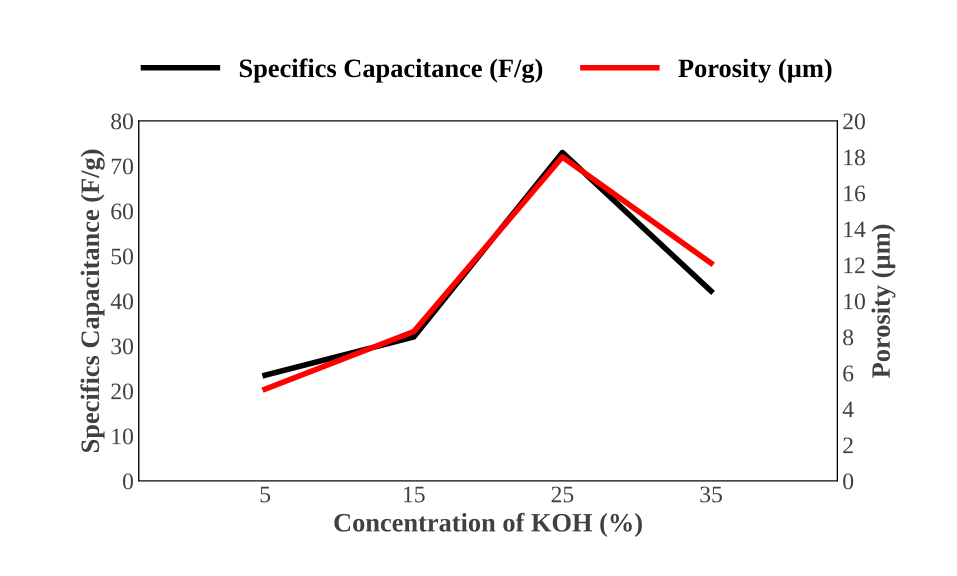  I want to click on y-tick-label: 0, so click(128, 481).